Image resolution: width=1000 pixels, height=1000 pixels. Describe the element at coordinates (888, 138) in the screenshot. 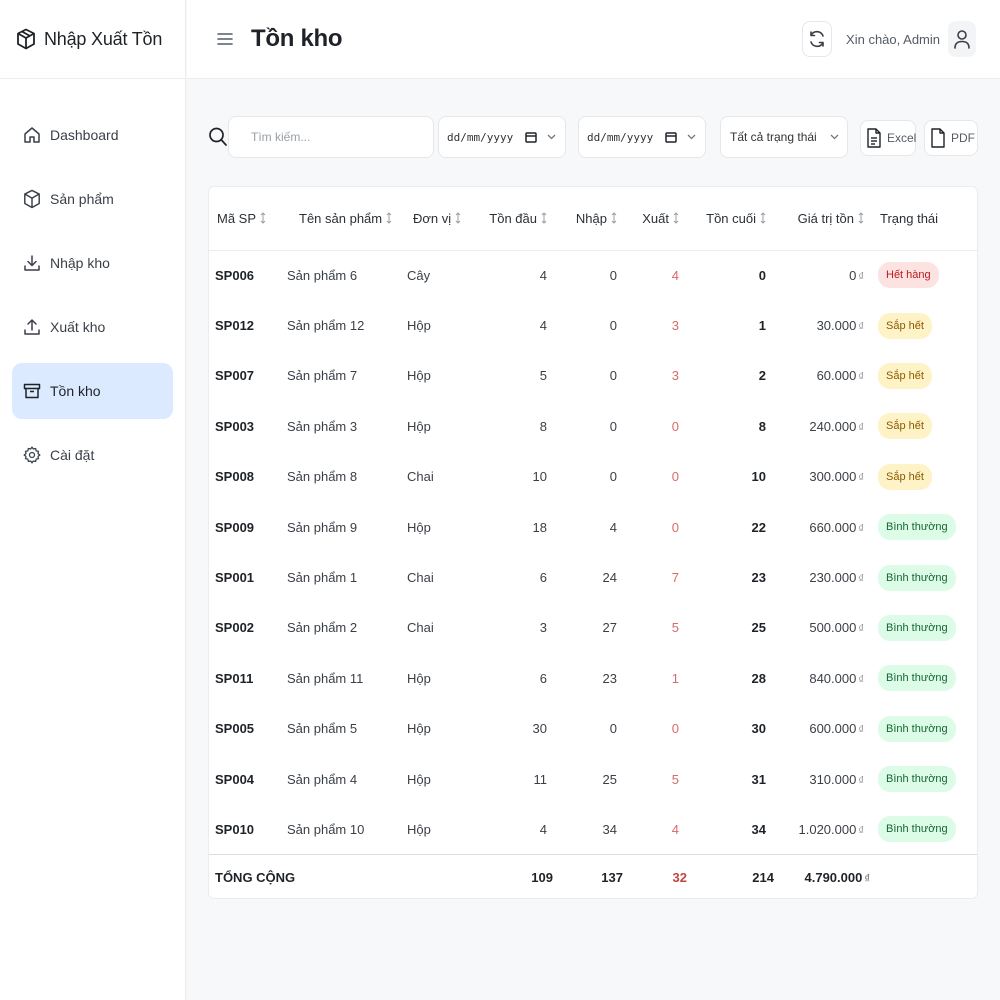

I see `export-excel-button: Excel` at that location.